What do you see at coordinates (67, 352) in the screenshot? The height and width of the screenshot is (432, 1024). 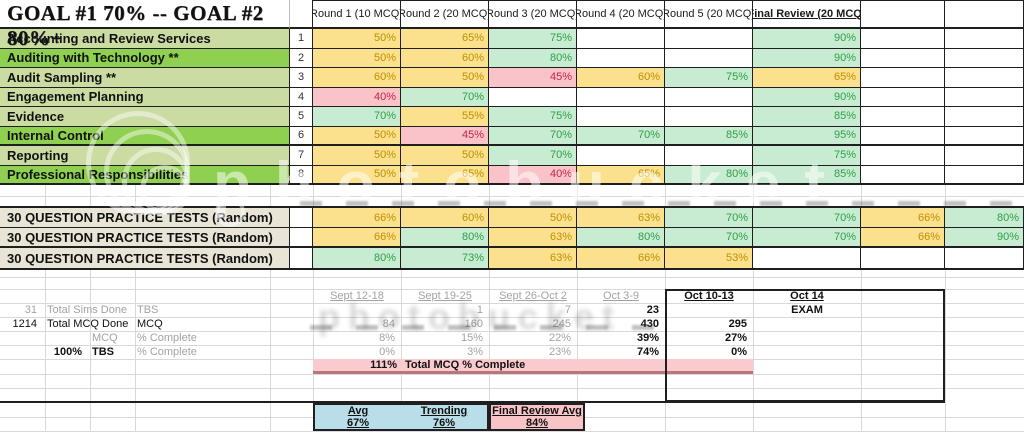 I see `left-total-cell: 100%` at bounding box center [67, 352].